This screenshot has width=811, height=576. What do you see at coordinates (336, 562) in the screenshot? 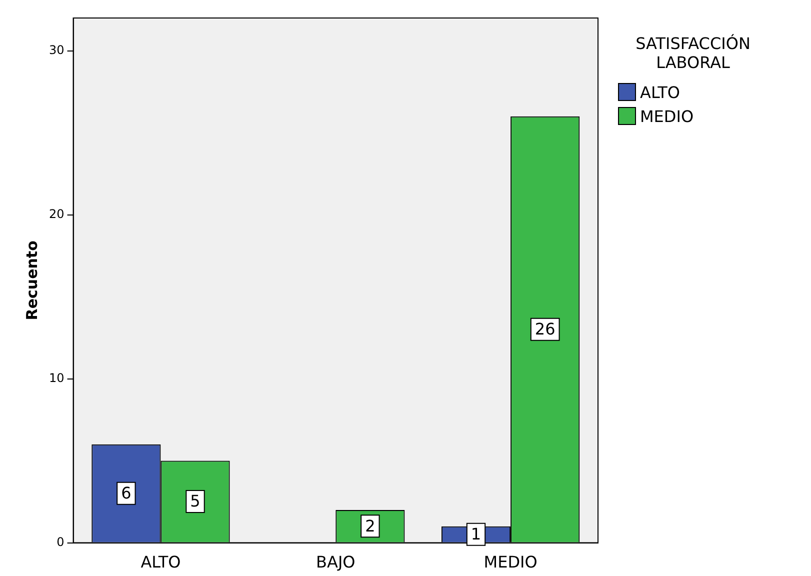
I see `x-tick-label: BAJO` at bounding box center [336, 562].